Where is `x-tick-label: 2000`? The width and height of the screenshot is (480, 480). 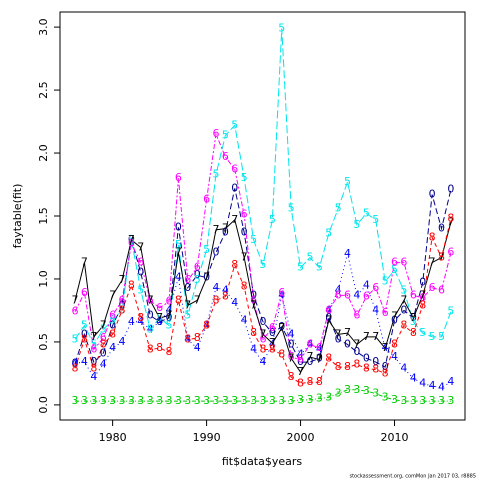
x-tick-label: 2000 is located at coordinates (301, 437).